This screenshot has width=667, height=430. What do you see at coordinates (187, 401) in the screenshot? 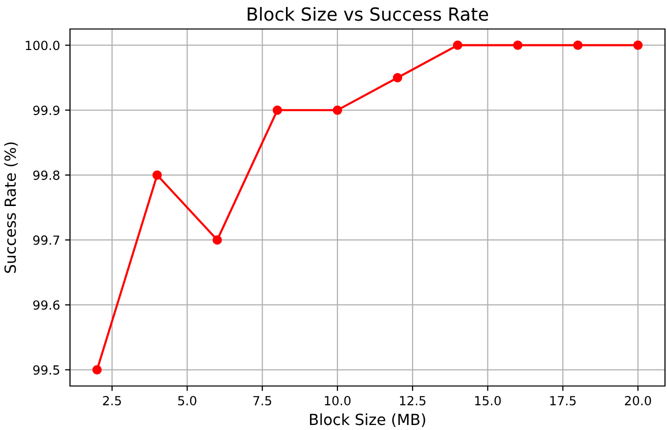
I see `x-tick-label: 5.0` at bounding box center [187, 401].